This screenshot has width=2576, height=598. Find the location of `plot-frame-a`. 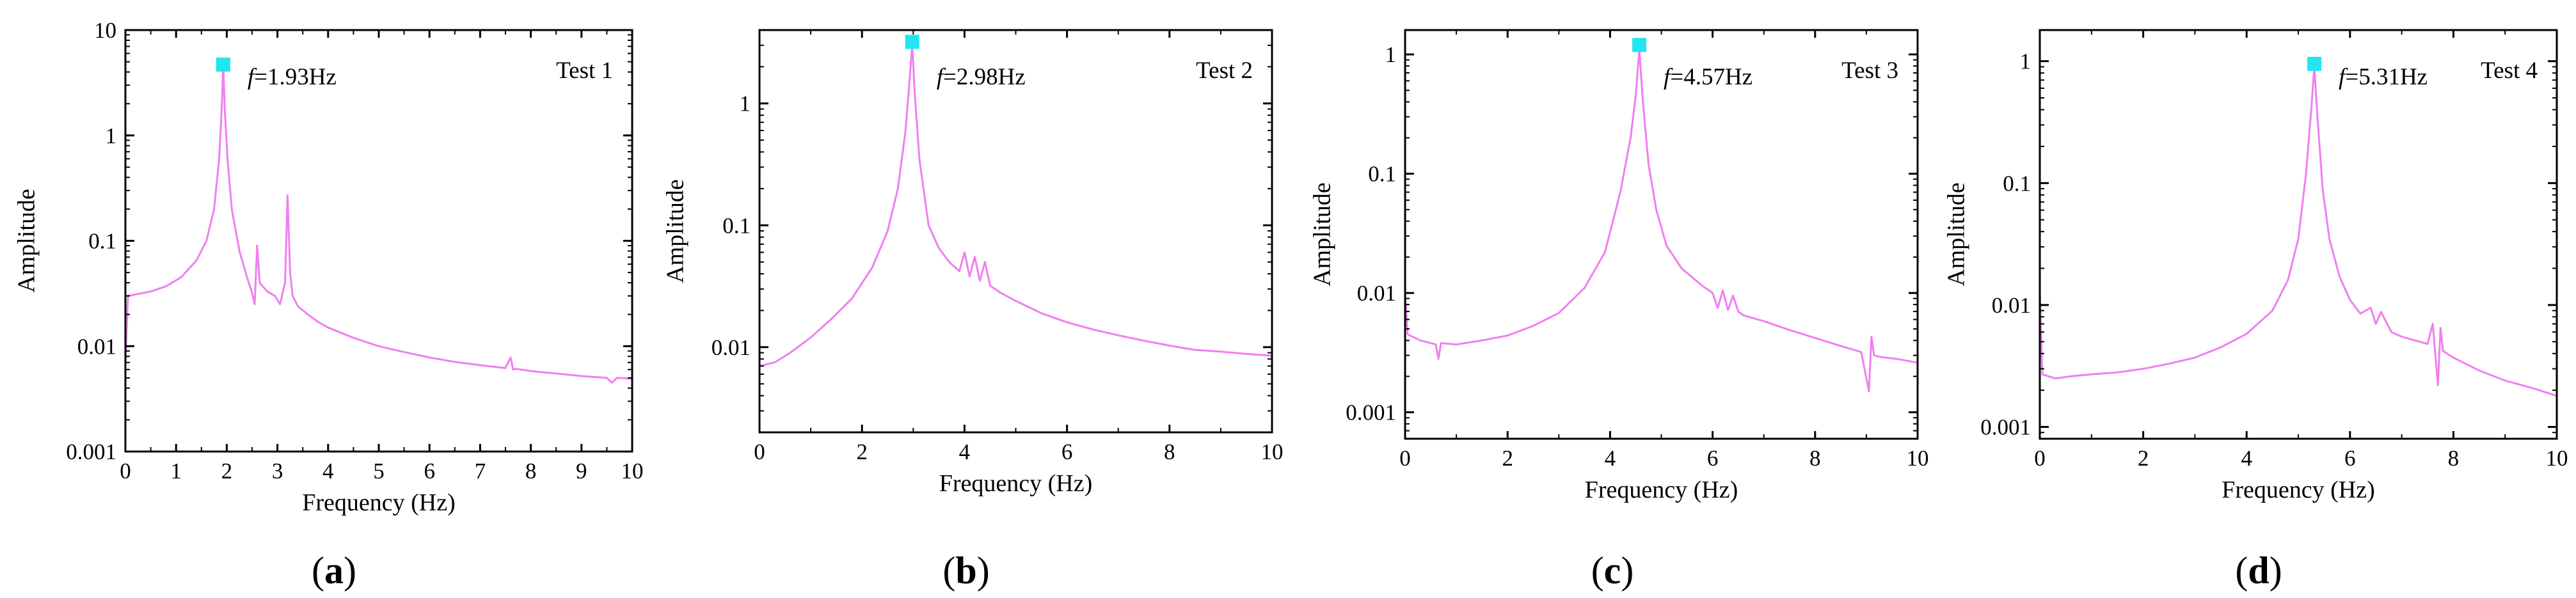

plot-frame-a is located at coordinates (379, 241).